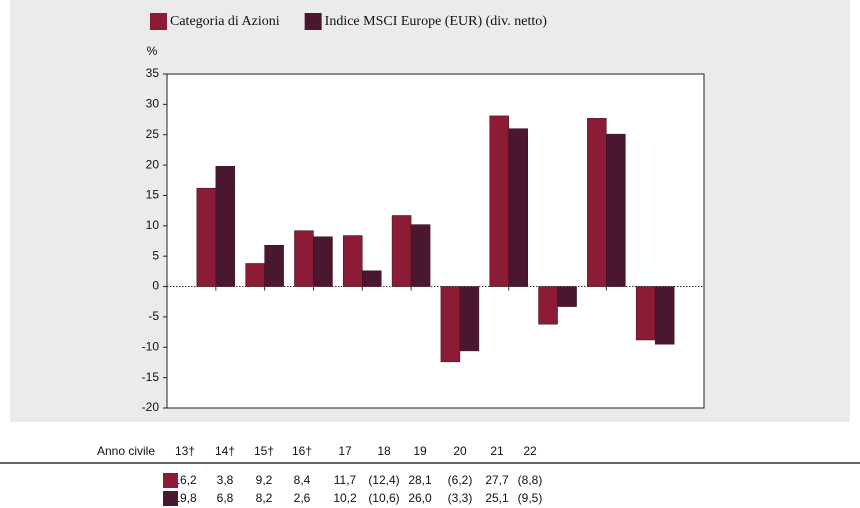 This screenshot has height=508, width=860. Describe the element at coordinates (345, 498) in the screenshot. I see `table-value: 10,2` at that location.